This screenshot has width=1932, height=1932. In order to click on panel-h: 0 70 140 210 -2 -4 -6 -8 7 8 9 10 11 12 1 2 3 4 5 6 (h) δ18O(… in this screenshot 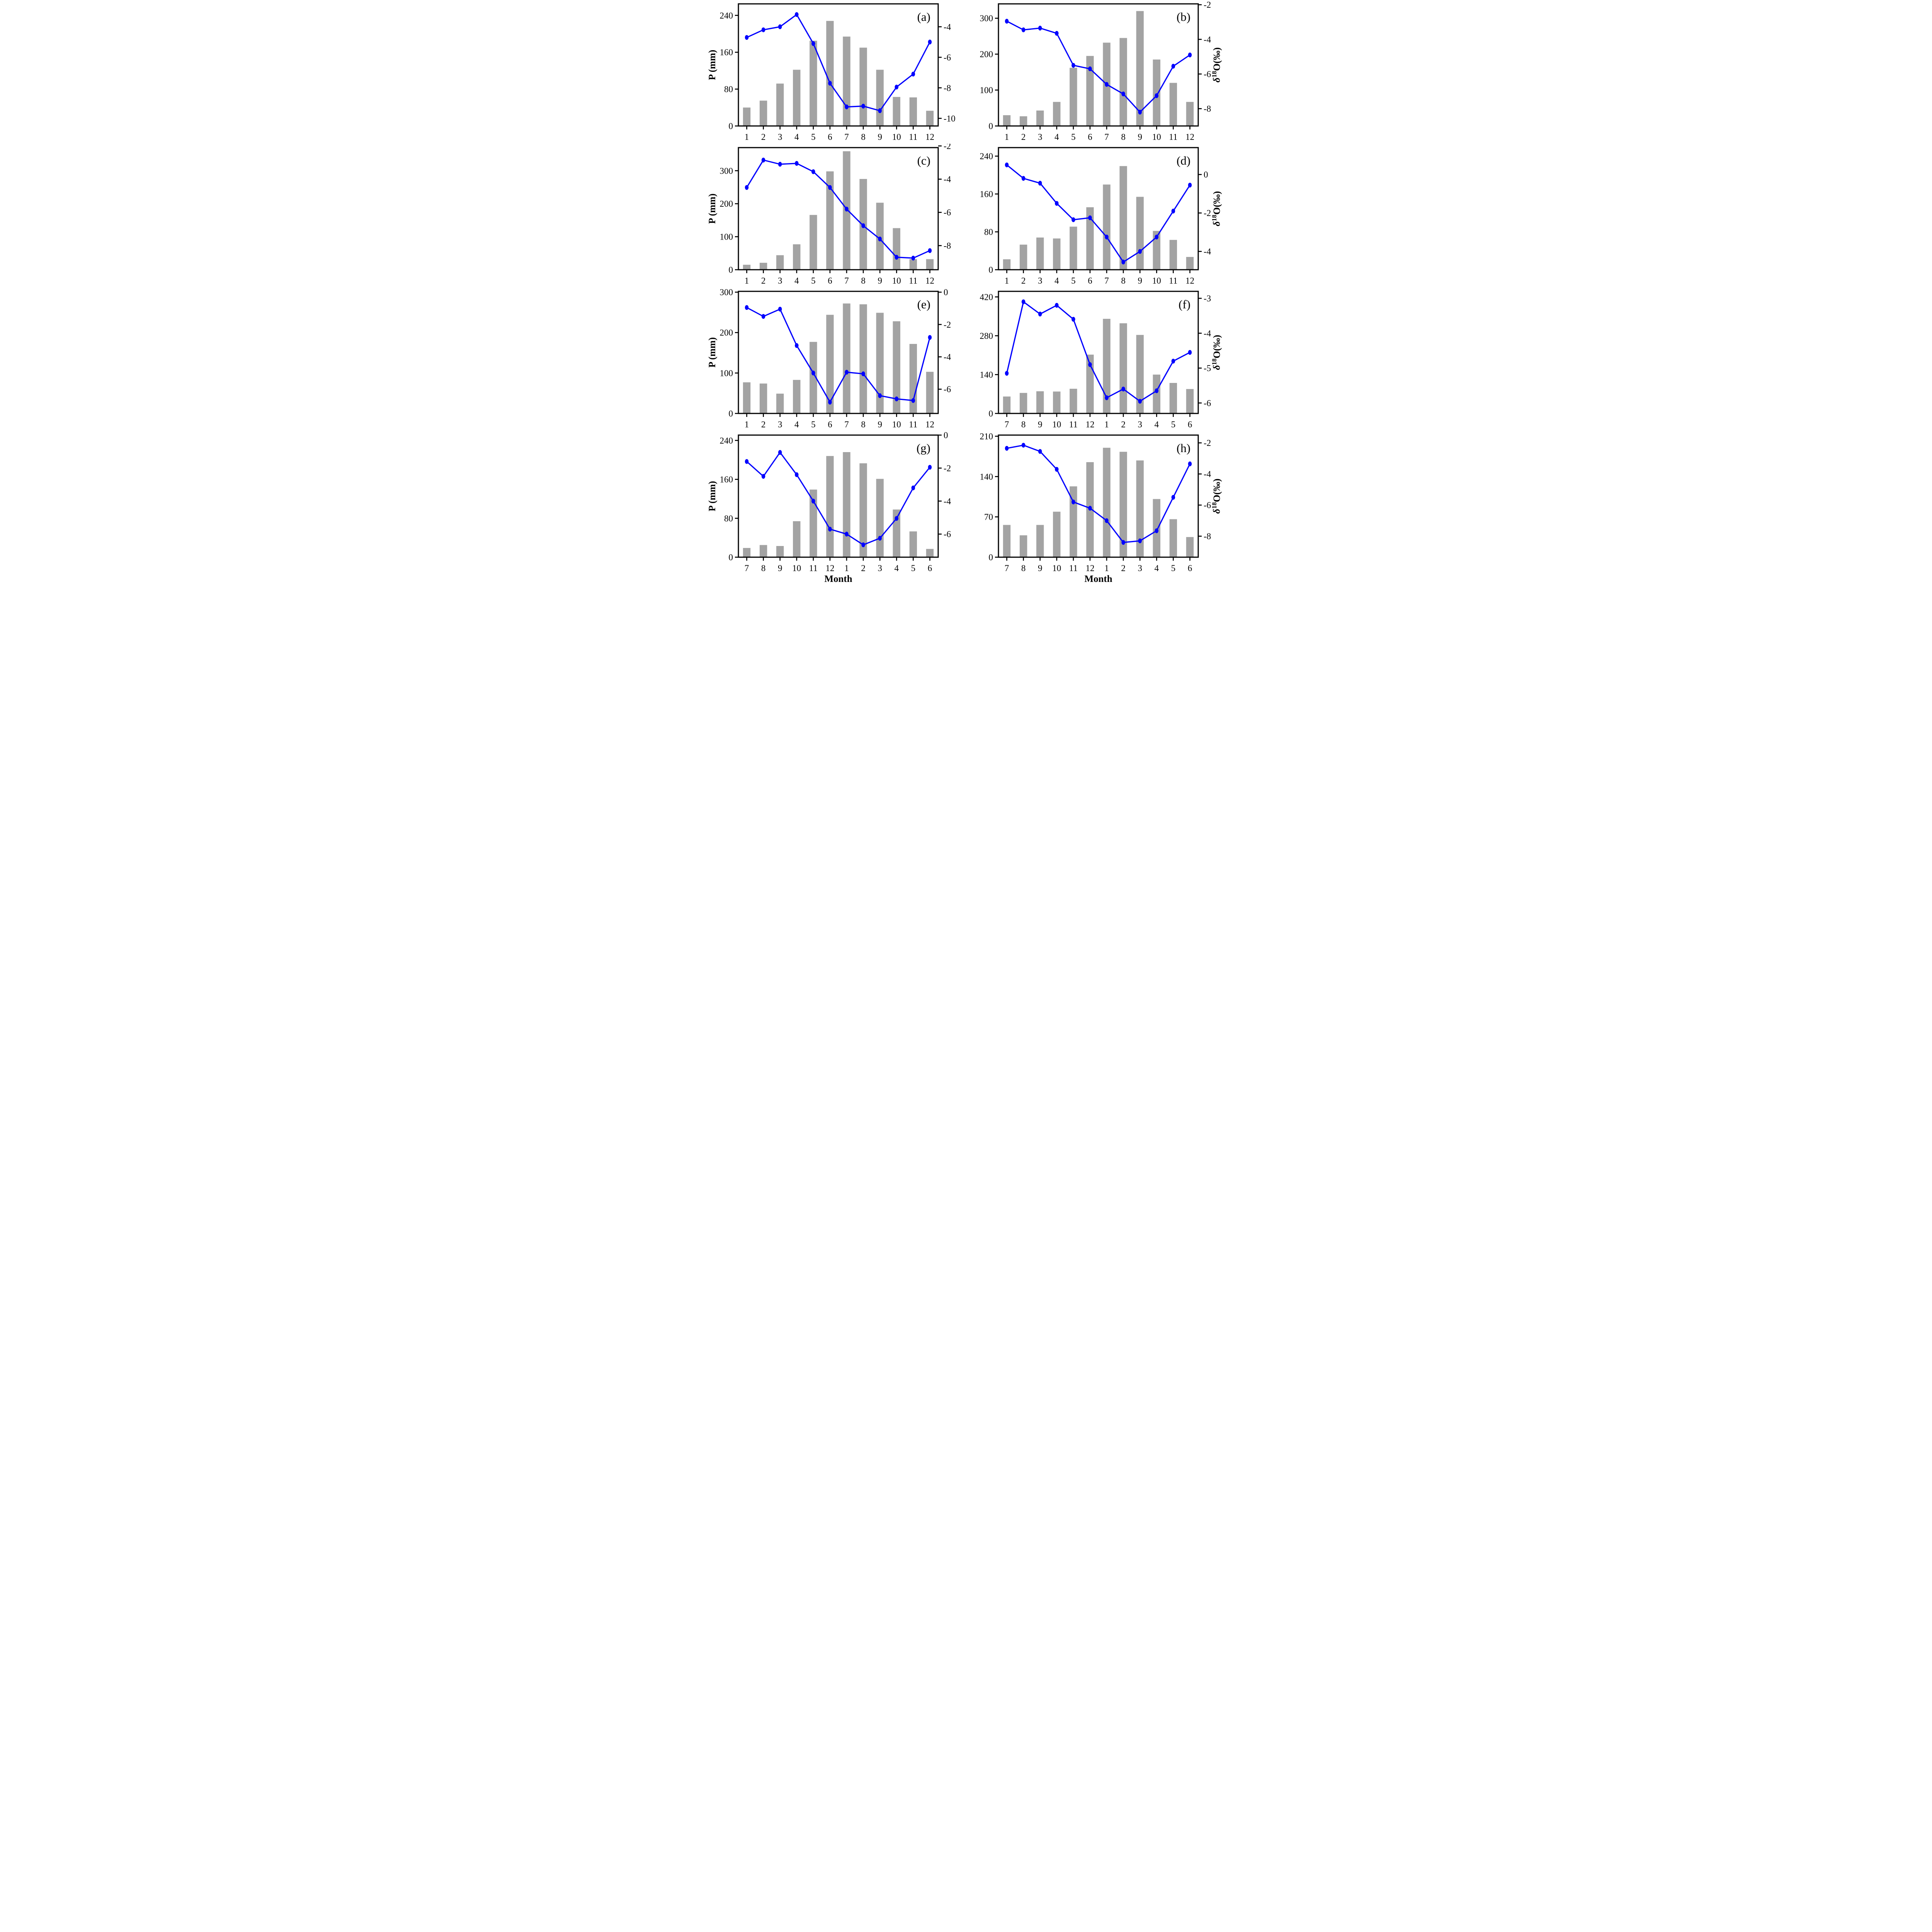, I will do `click(1096, 509)`.